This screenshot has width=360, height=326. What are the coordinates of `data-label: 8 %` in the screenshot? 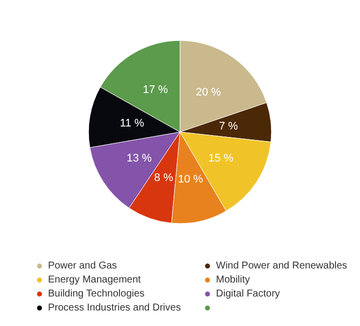 It's located at (164, 178).